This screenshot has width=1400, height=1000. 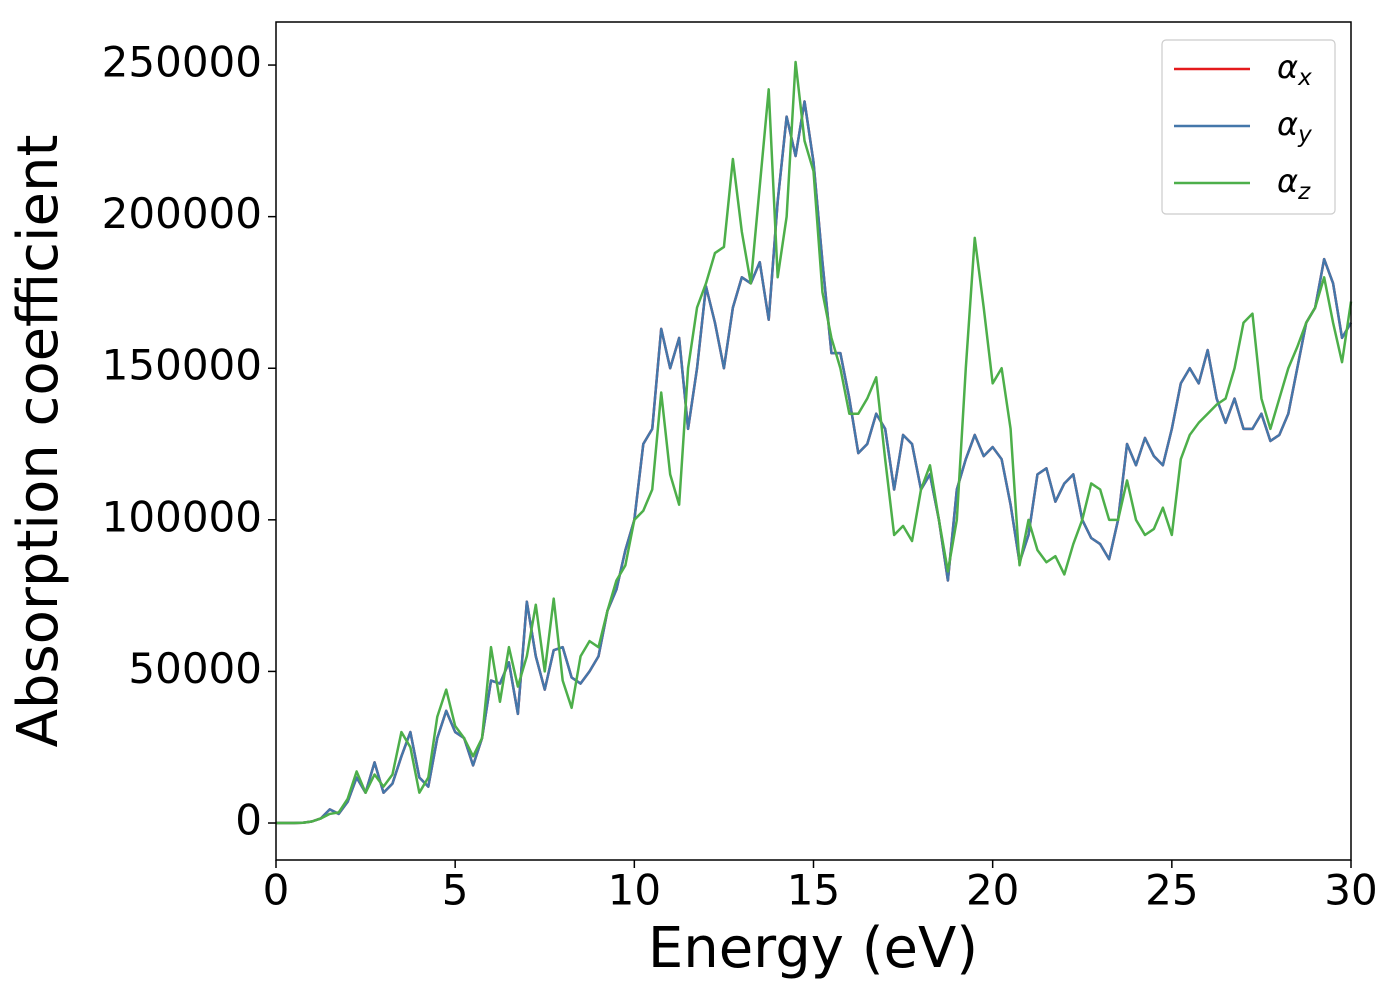 I want to click on x-tick-label: 25, so click(x=1171, y=890).